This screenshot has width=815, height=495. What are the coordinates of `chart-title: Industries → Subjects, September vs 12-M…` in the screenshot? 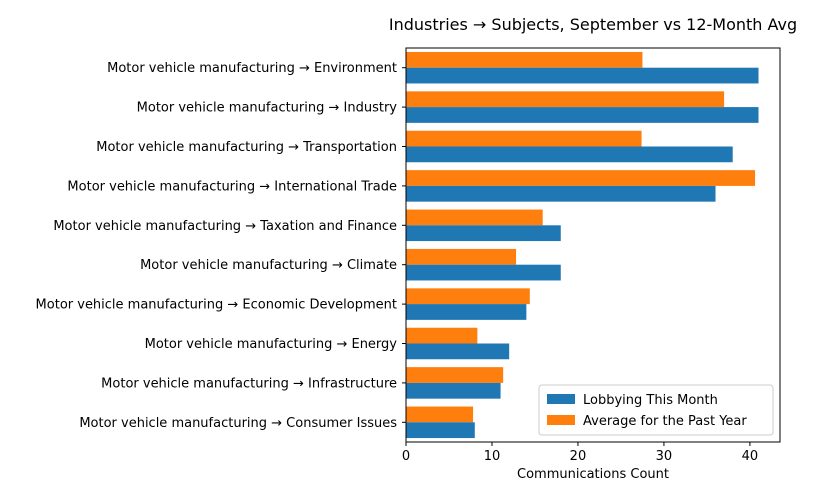 It's located at (593, 24).